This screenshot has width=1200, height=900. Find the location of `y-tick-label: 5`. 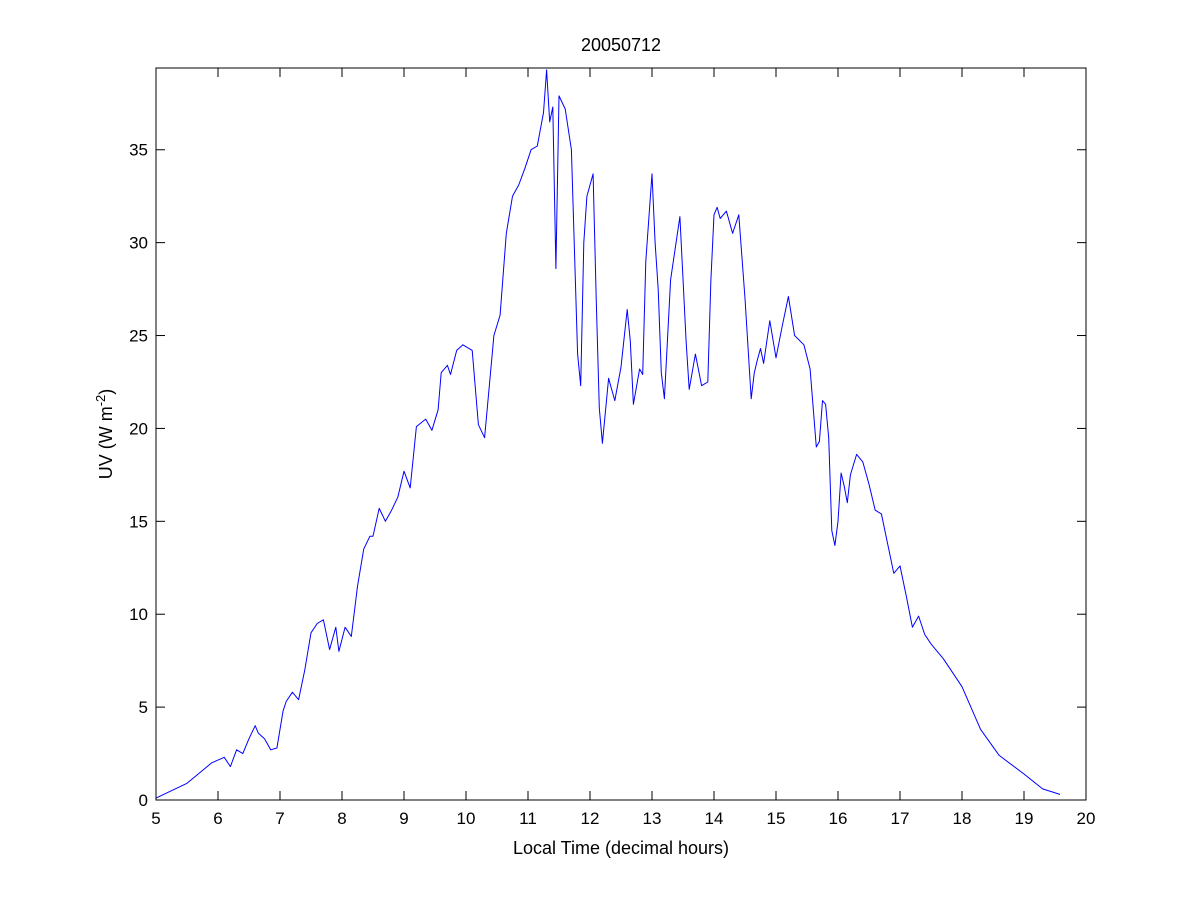

y-tick-label: 5 is located at coordinates (143, 707).